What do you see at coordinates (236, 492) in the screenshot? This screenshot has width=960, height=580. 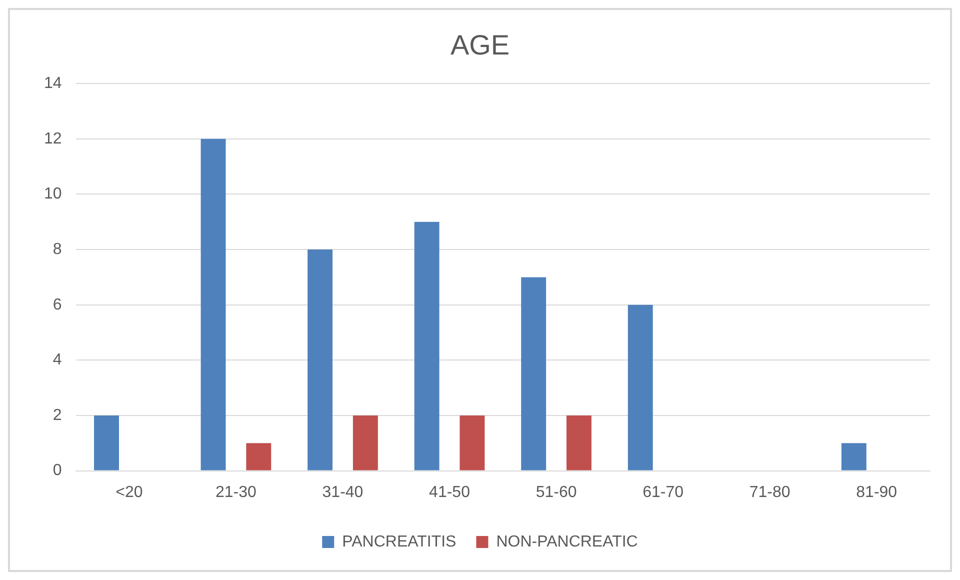 I see `x-tick-label: 21-30` at bounding box center [236, 492].